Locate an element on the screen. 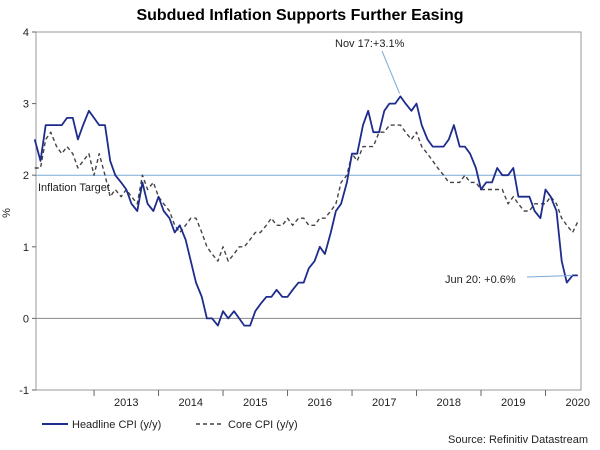 The width and height of the screenshot is (600, 450). y-tick-label: 3 is located at coordinates (26, 105).